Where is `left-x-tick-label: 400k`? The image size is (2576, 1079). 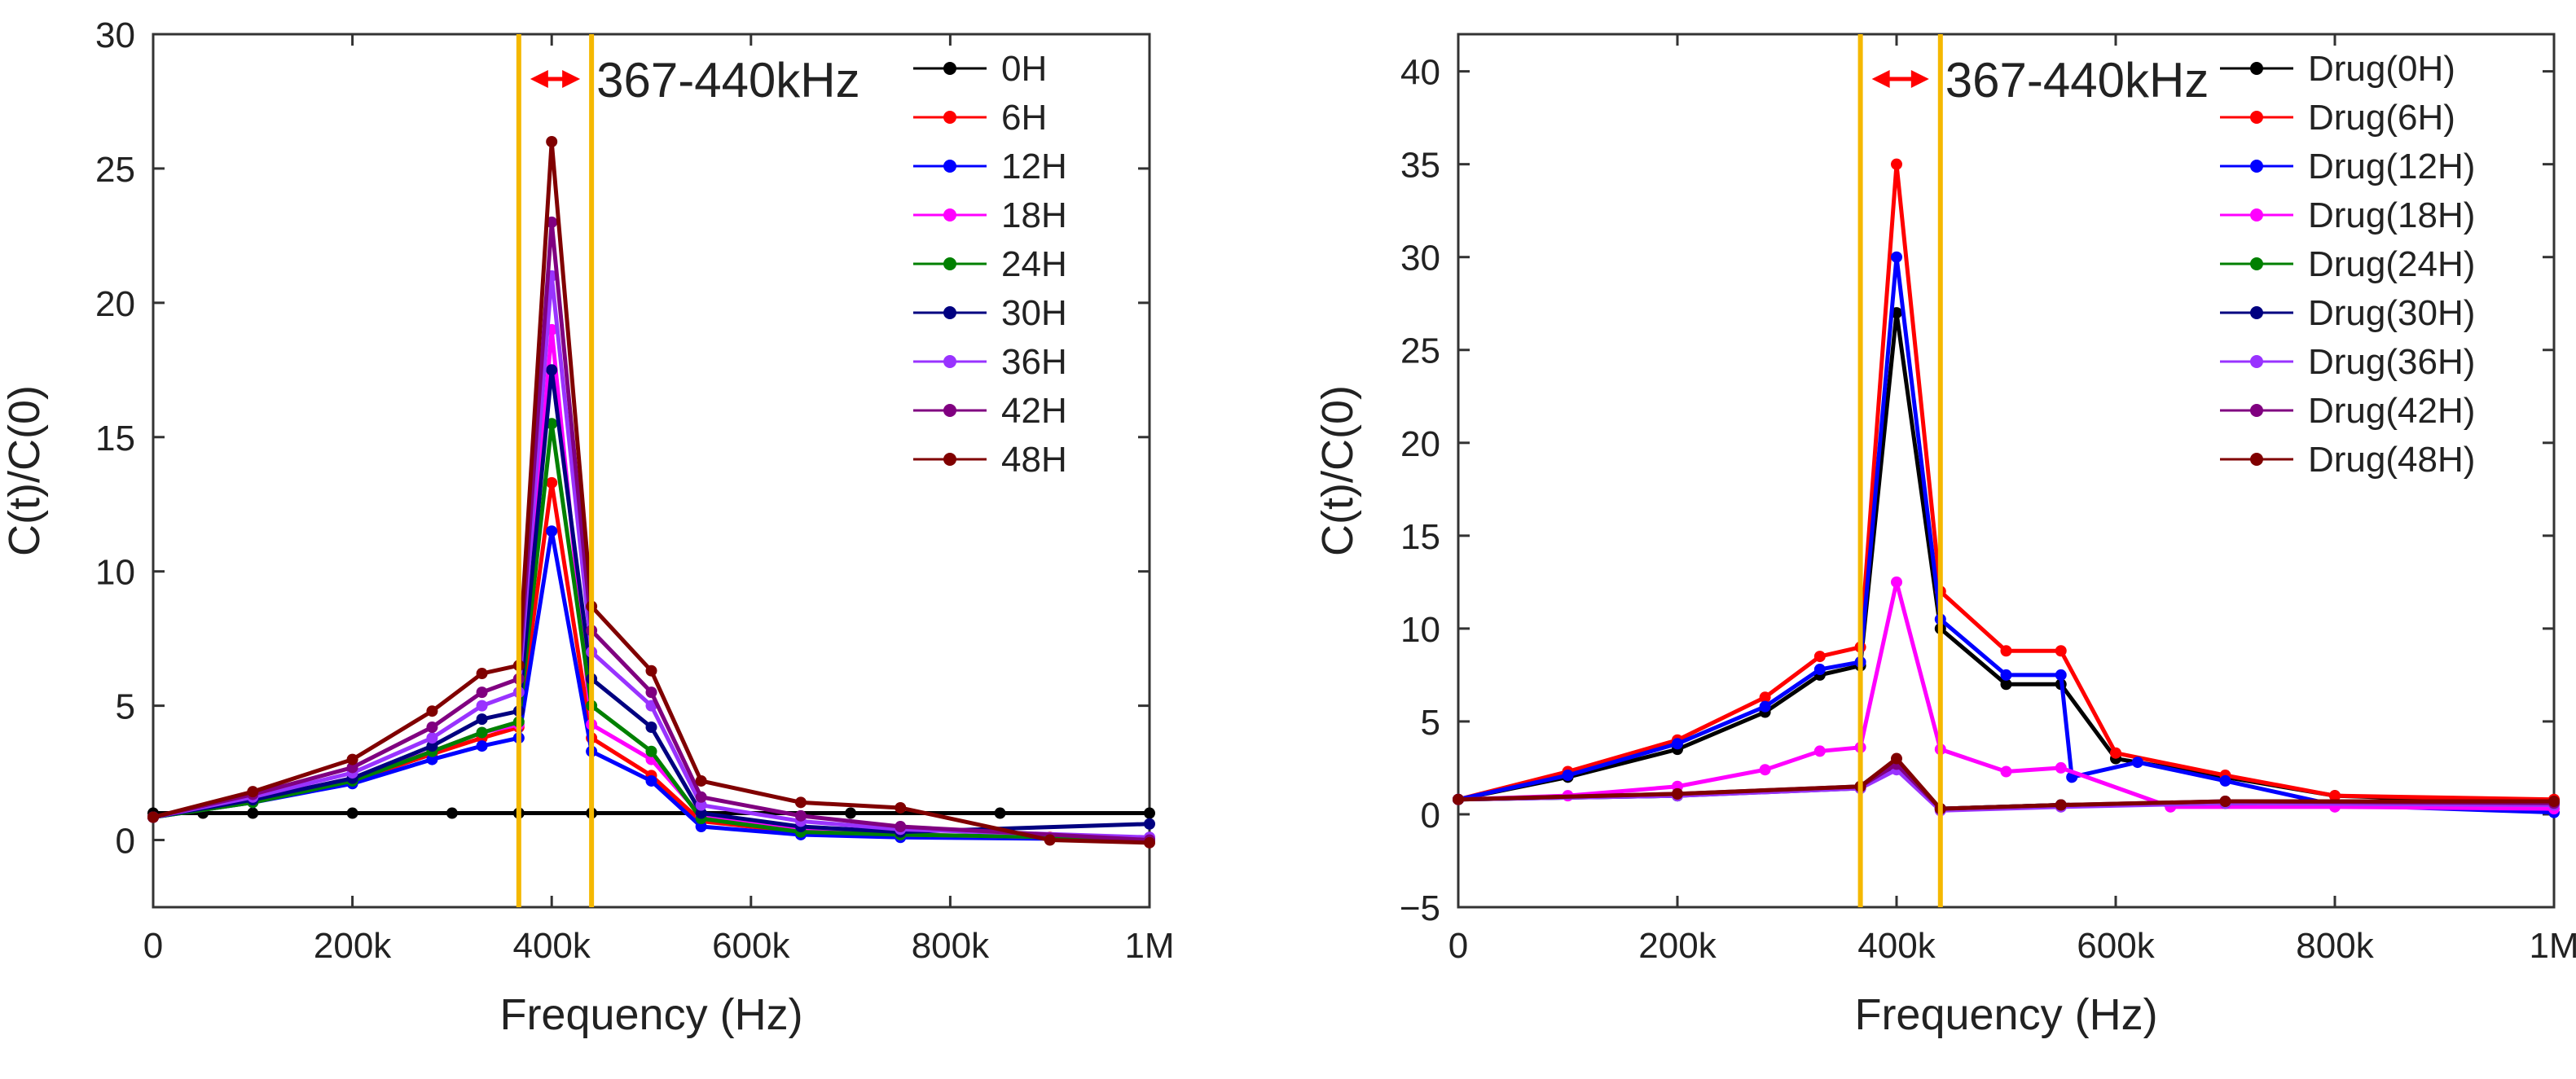
left-x-tick-label: 400k is located at coordinates (551, 946).